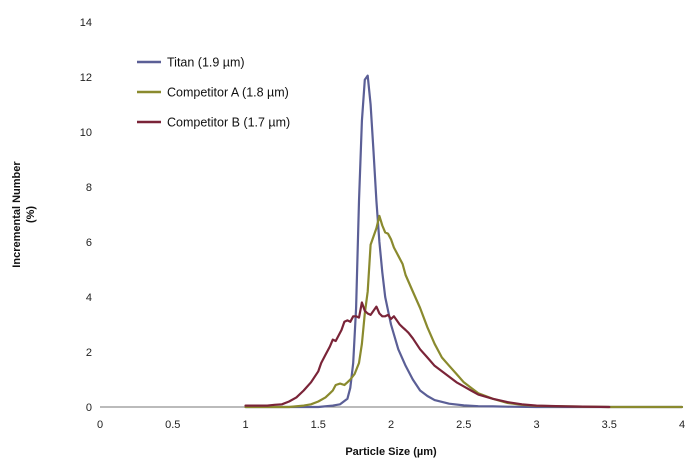 The image size is (686, 464). I want to click on x-tick-label: 1, so click(245, 425).